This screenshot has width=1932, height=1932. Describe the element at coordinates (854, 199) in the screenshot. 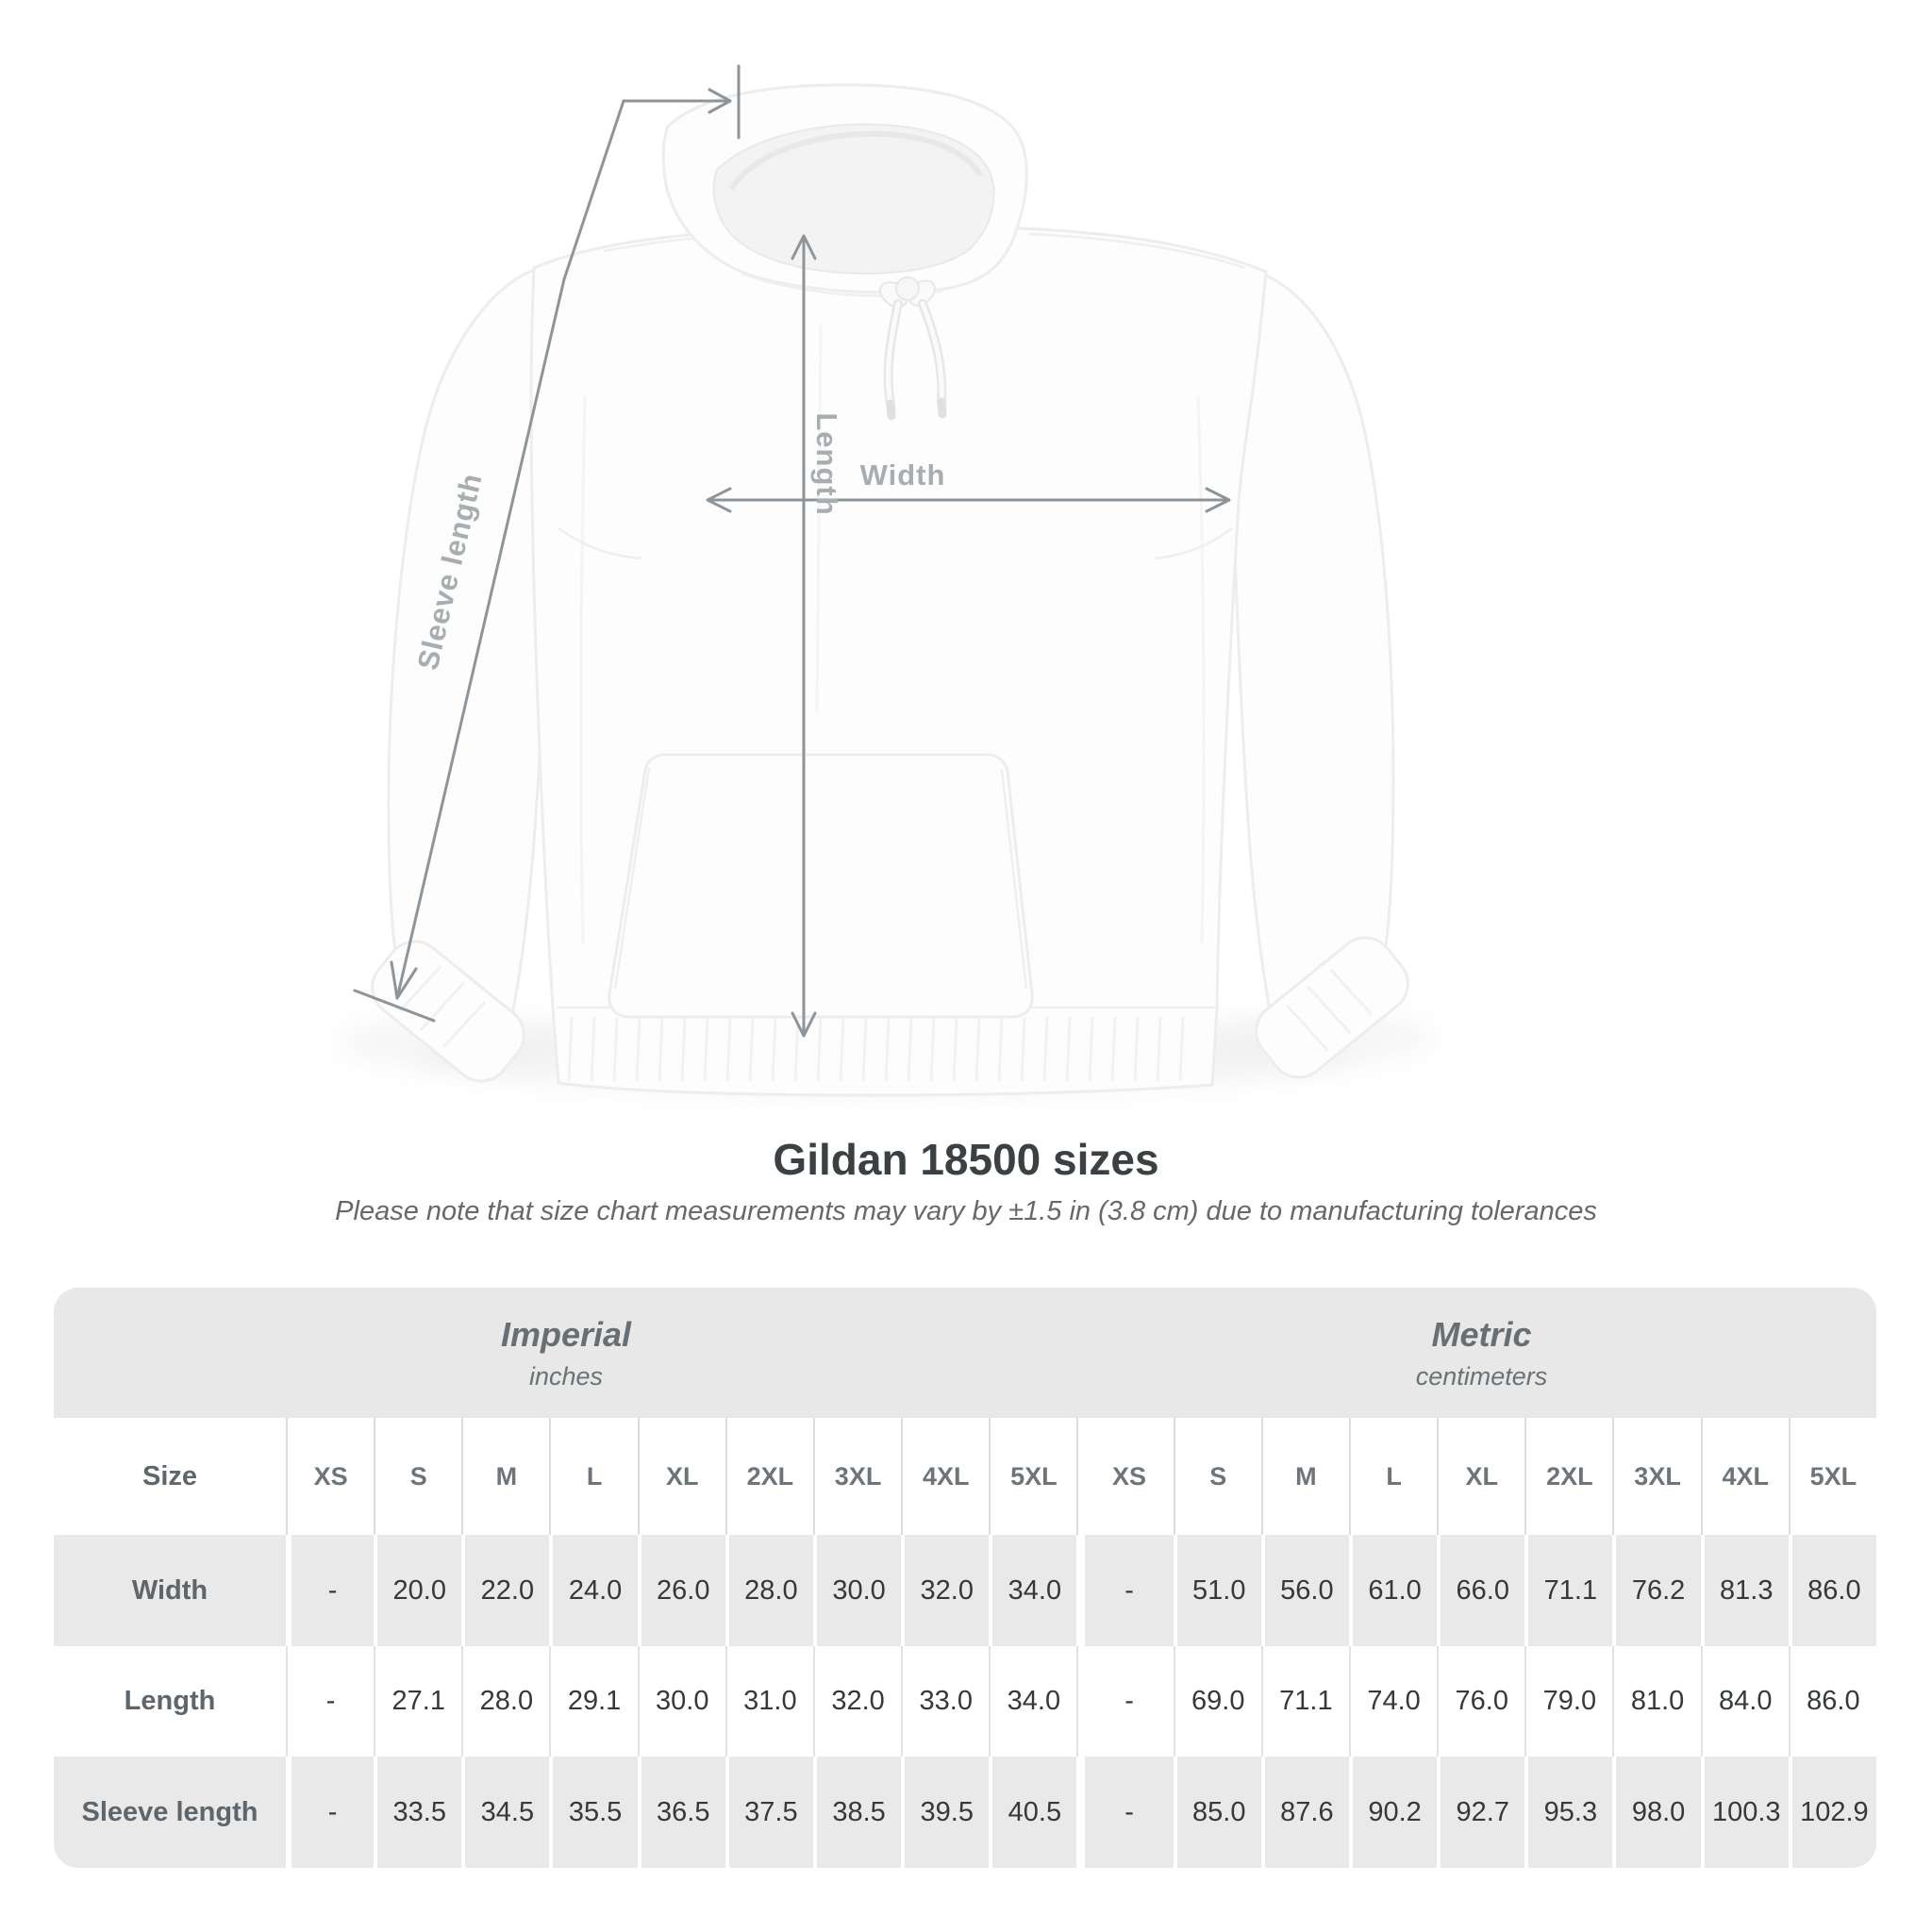

I see `hood-opening` at that location.